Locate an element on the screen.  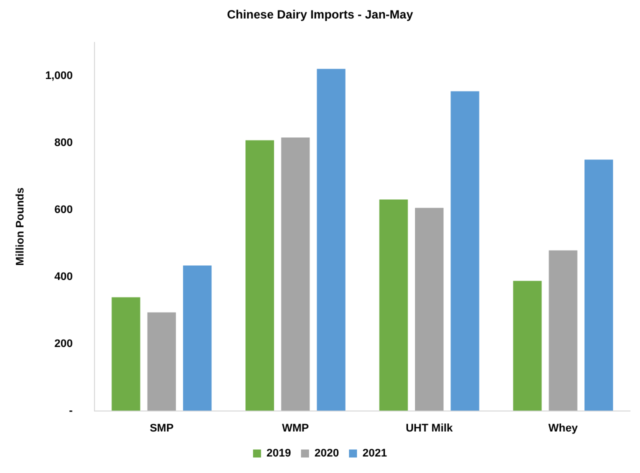
legend-label: 2020 is located at coordinates (326, 454).